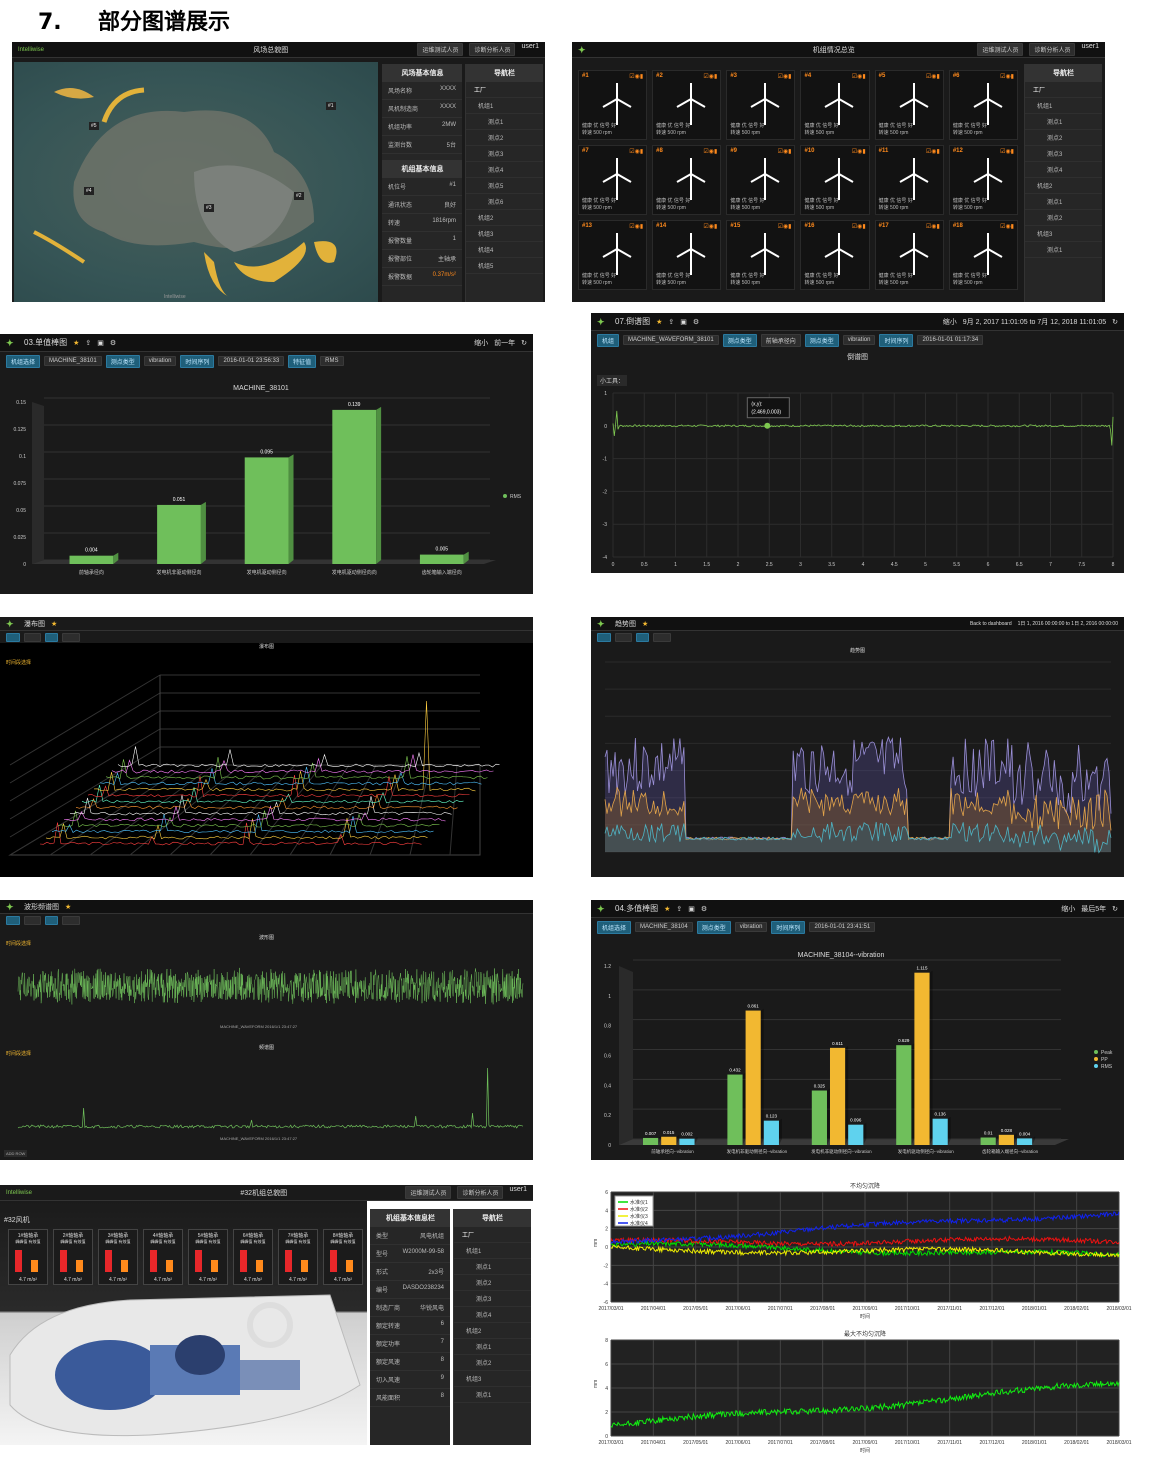 The image size is (1150, 1470). I want to click on dashboard-tab: 04.多值棒图, so click(637, 908).